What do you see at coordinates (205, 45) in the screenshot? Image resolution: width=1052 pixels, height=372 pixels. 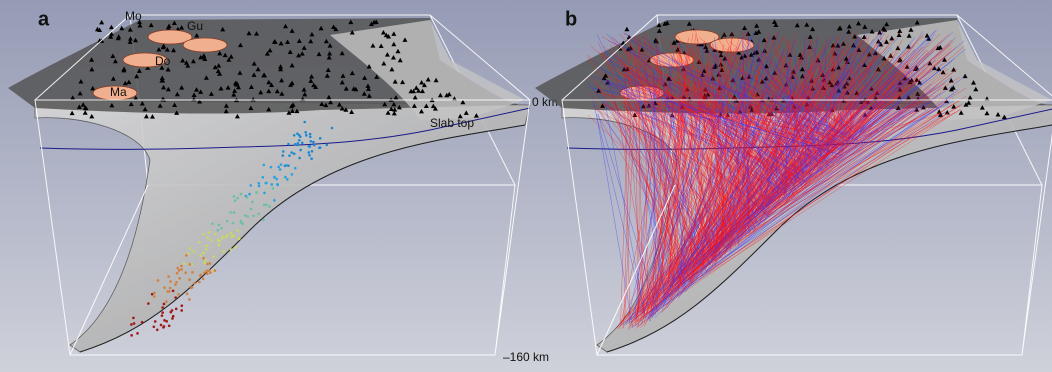 I see `volcano` at bounding box center [205, 45].